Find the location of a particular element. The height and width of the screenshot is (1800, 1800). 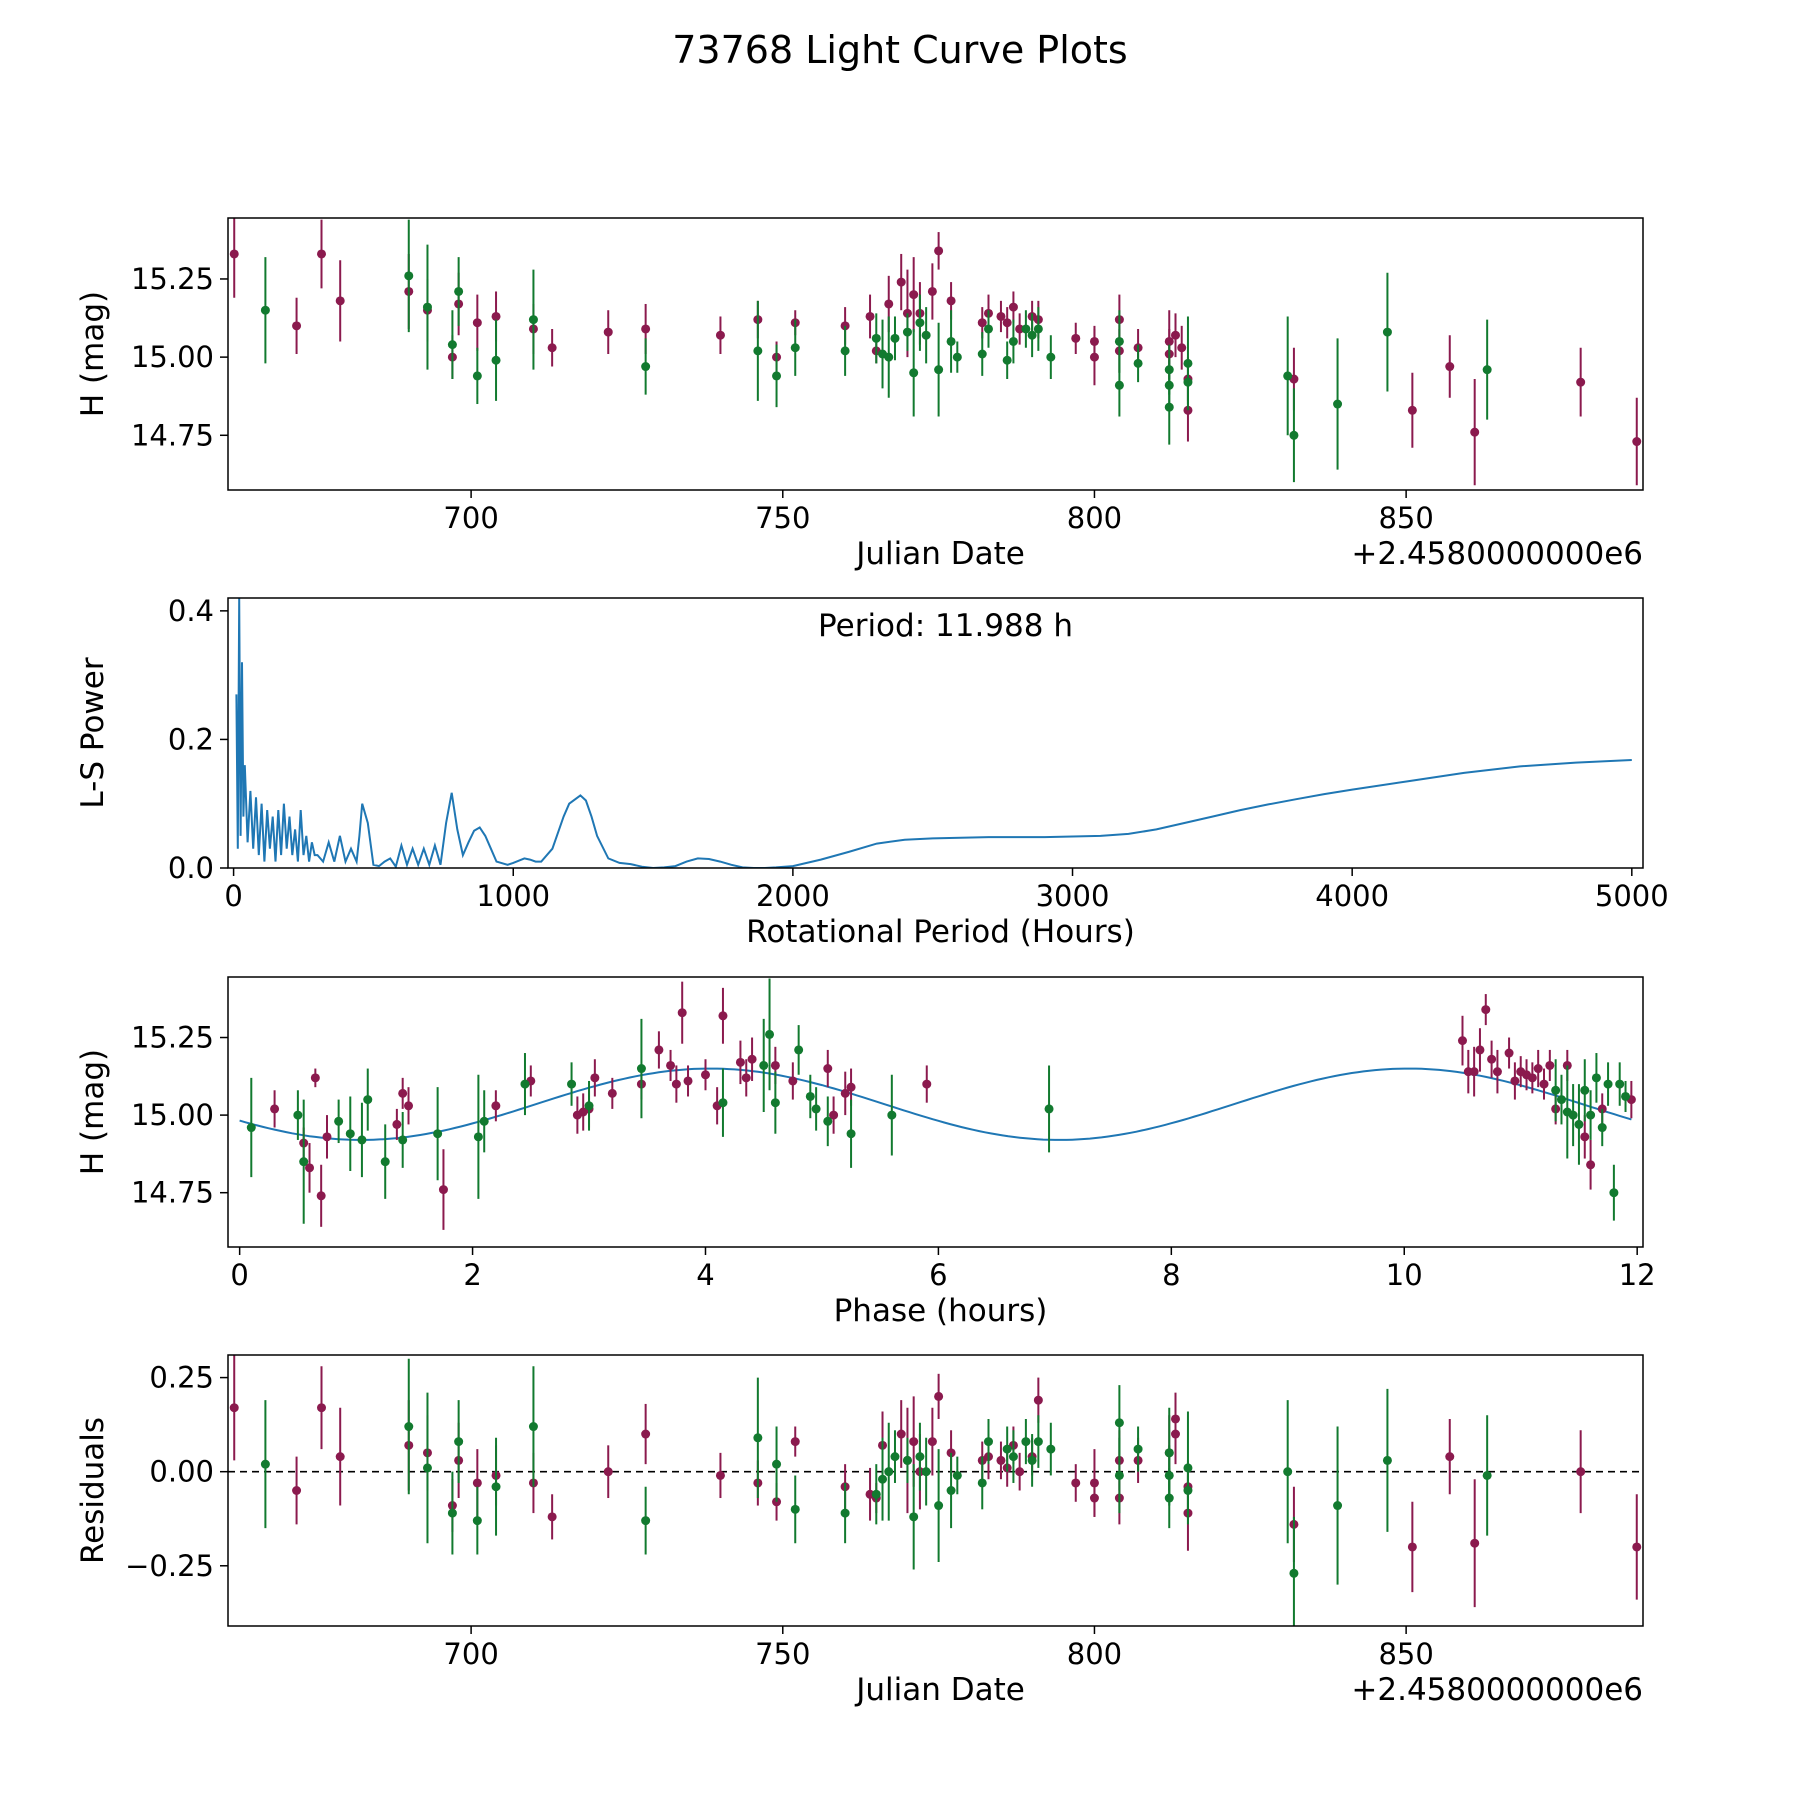

y-tick-label: 14.75 is located at coordinates (172, 435).